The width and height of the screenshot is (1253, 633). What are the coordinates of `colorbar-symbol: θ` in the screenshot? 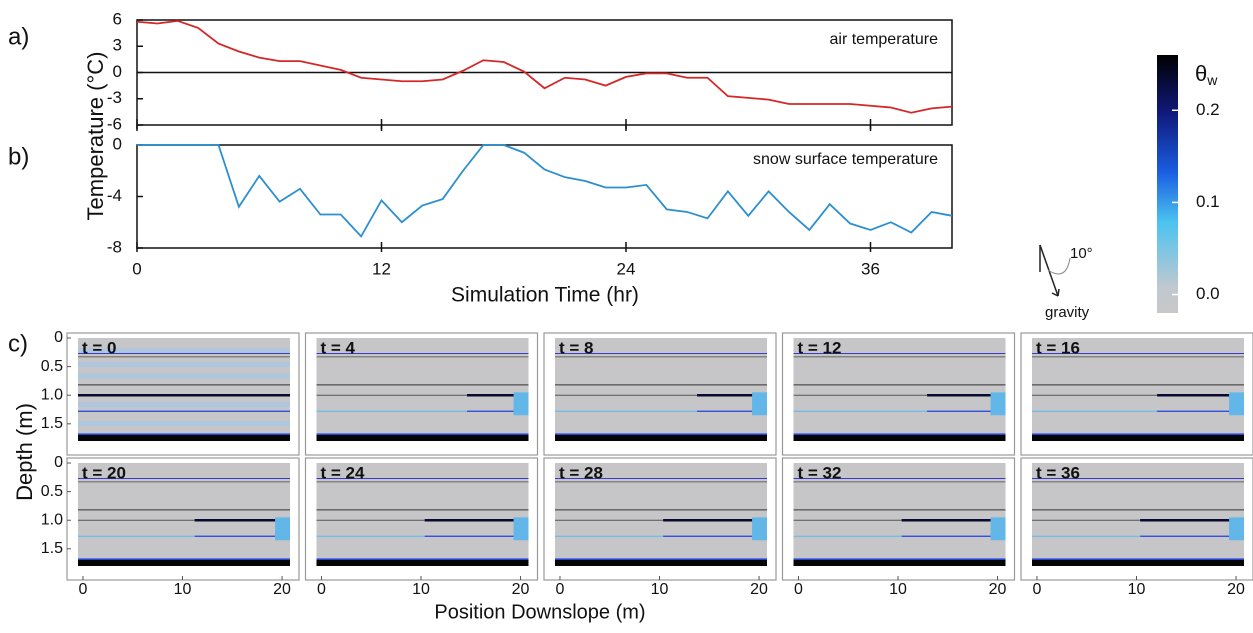 It's located at (1201, 73).